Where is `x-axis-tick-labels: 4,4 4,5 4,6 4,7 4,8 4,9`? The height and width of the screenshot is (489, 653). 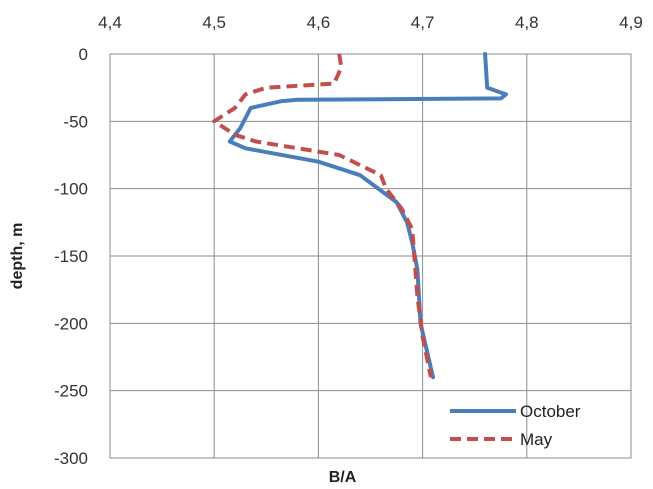
x-axis-tick-labels: 4,4 4,5 4,6 4,7 4,8 4,9 is located at coordinates (370, 22).